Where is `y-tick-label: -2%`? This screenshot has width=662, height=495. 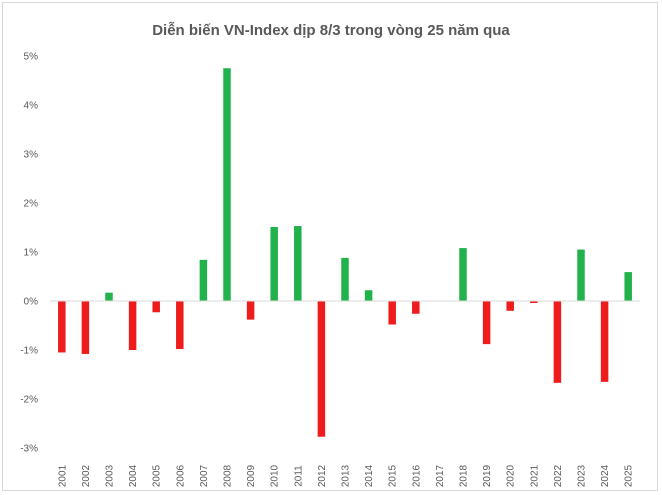 y-tick-label: -2% is located at coordinates (29, 400).